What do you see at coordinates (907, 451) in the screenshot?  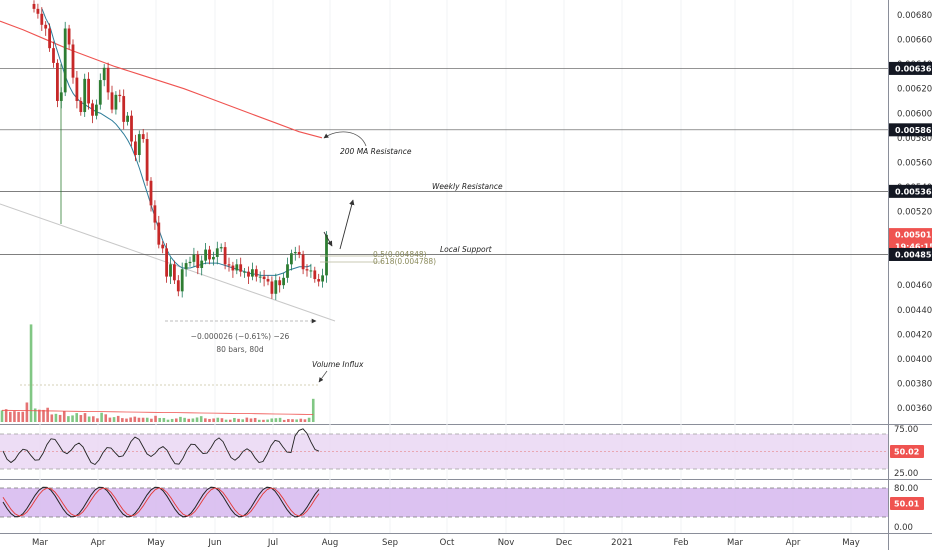 I see `rsi-value-tag` at bounding box center [907, 451].